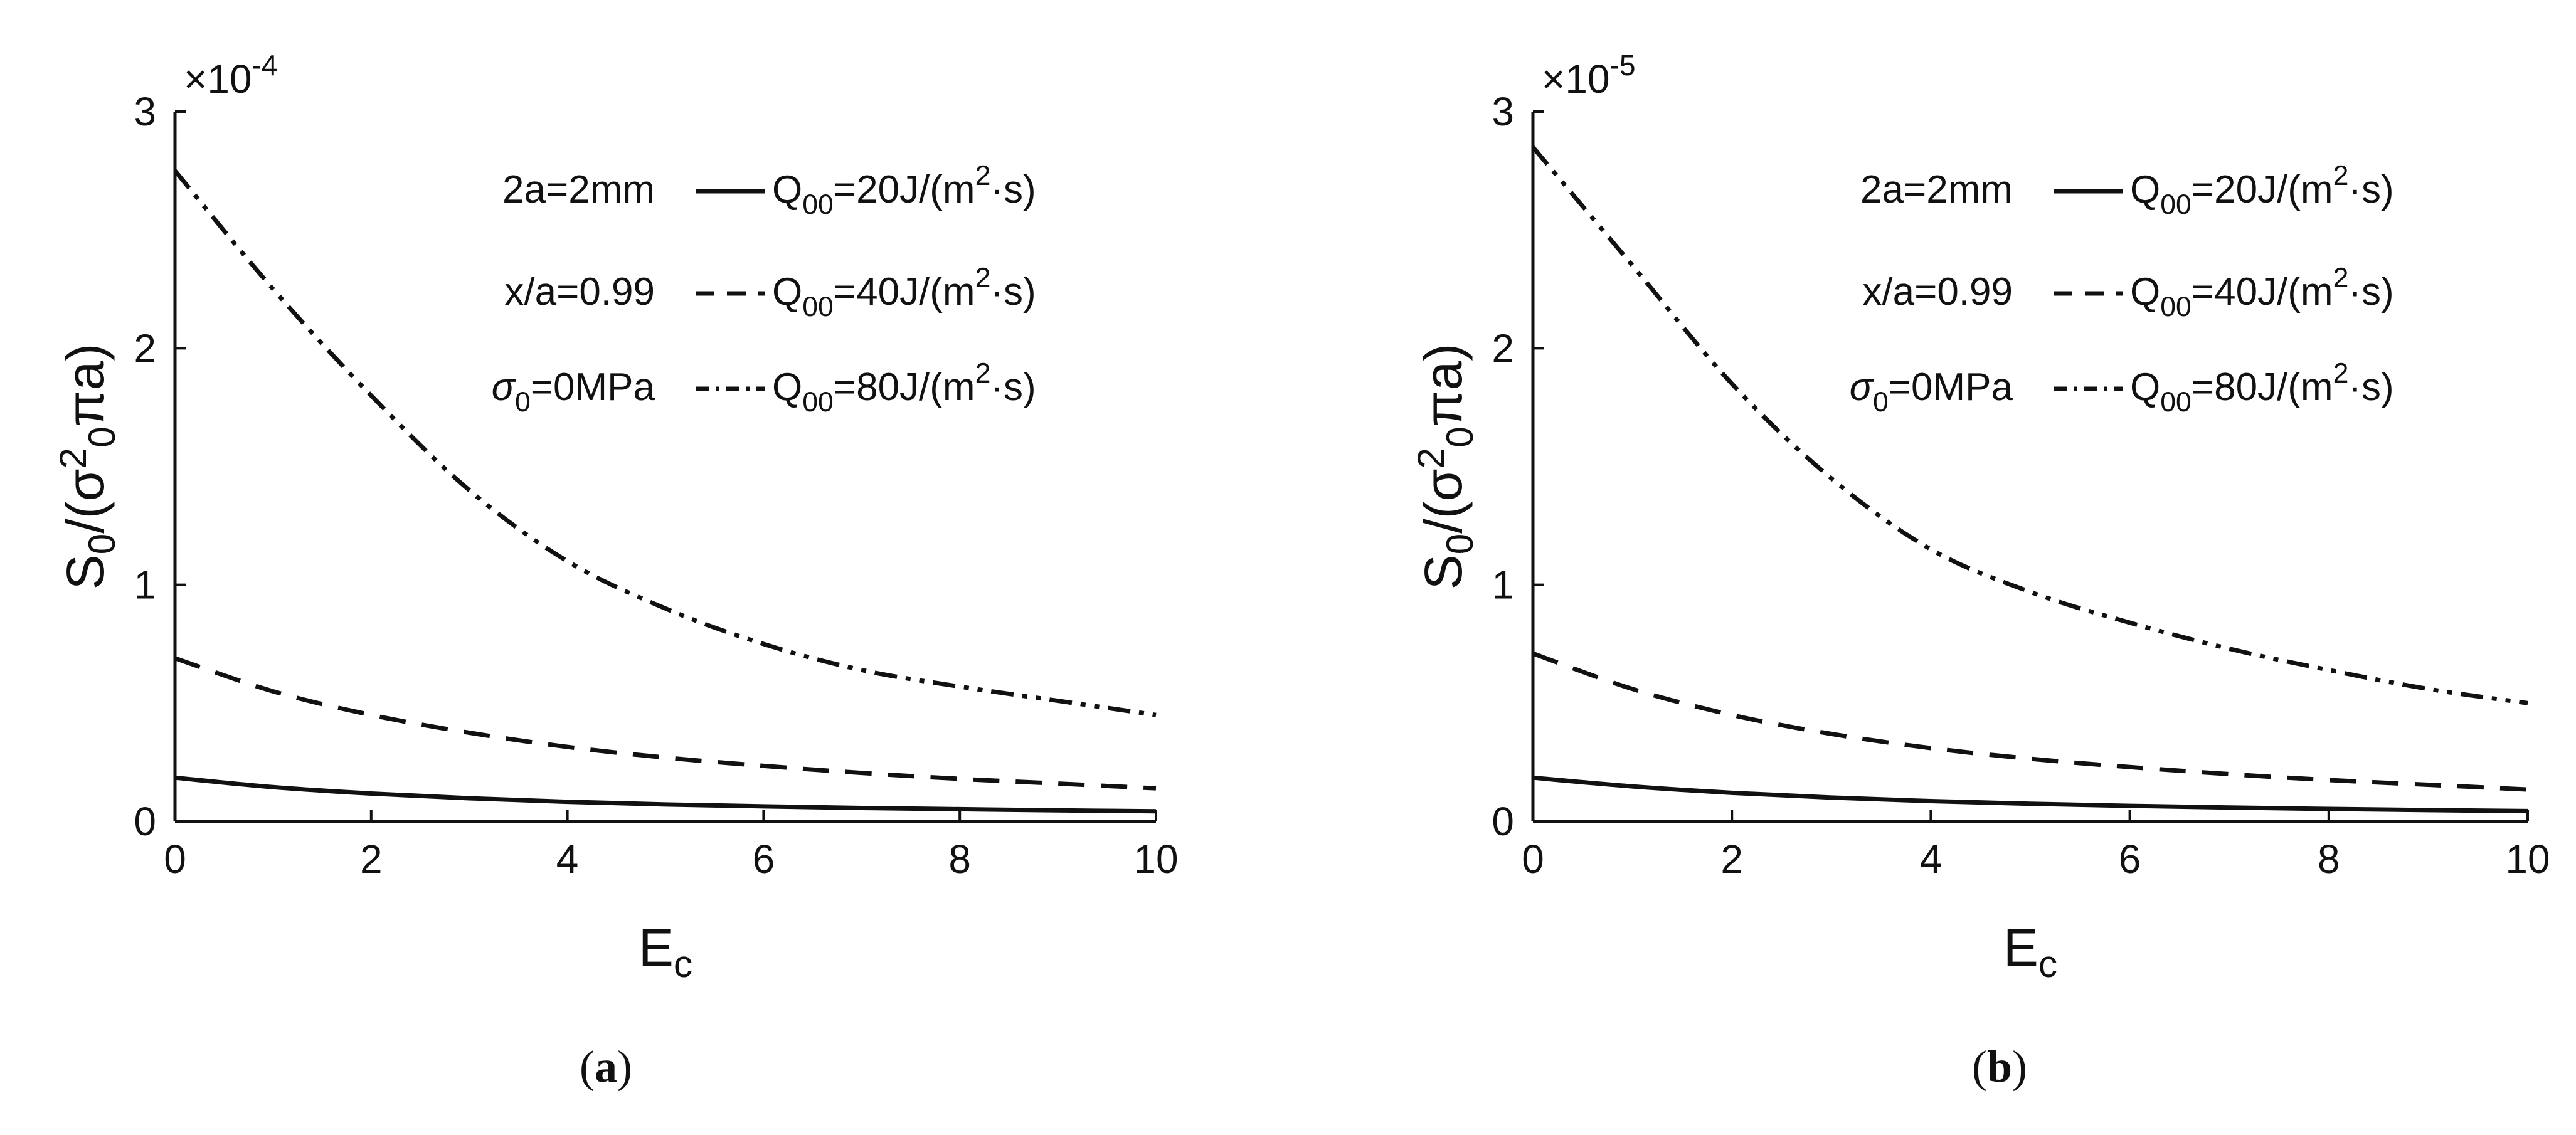 Image resolution: width=2576 pixels, height=1135 pixels. What do you see at coordinates (231, 75) in the screenshot?
I see `y-exponent: ×10-4​` at bounding box center [231, 75].